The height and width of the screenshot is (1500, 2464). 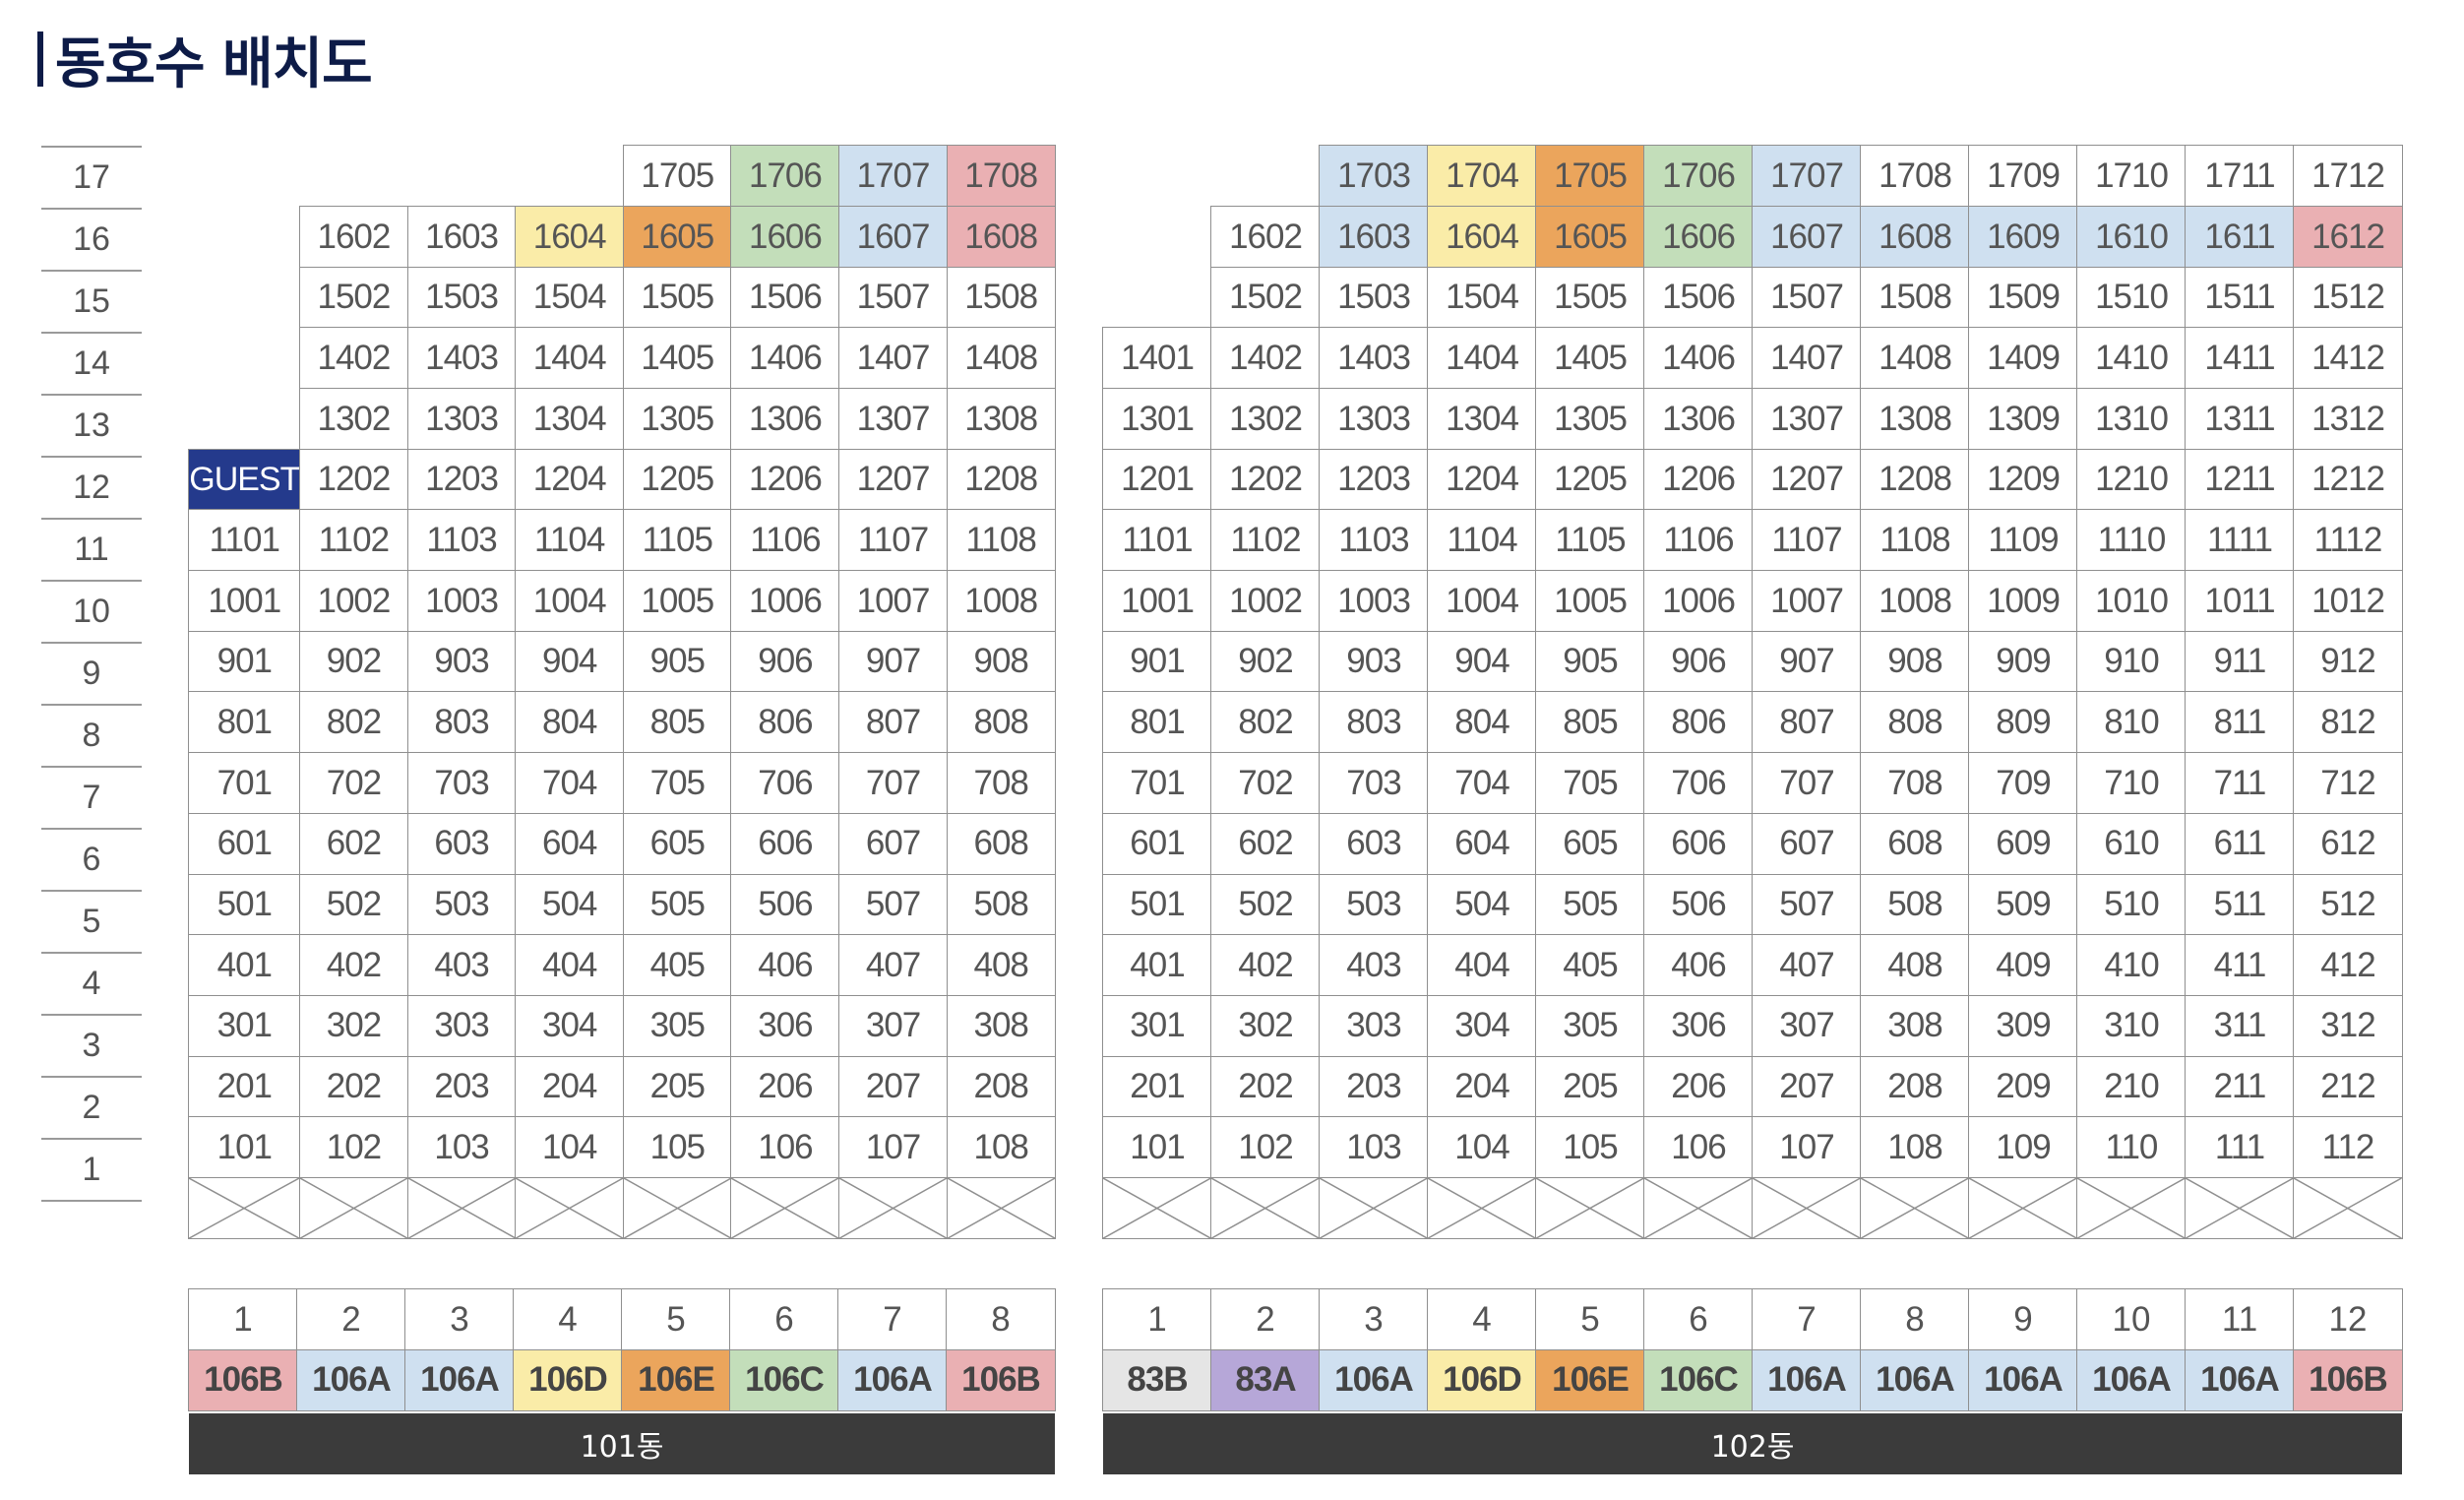 I want to click on unit-cell: 907, so click(x=893, y=662).